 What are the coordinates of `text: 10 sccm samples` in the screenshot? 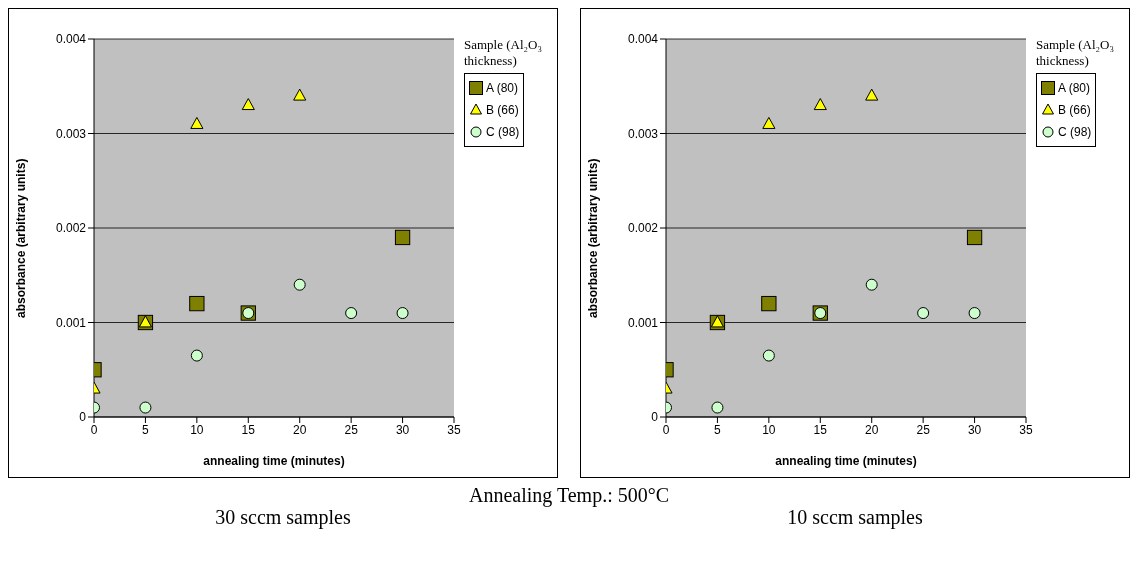 It's located at (855, 517).